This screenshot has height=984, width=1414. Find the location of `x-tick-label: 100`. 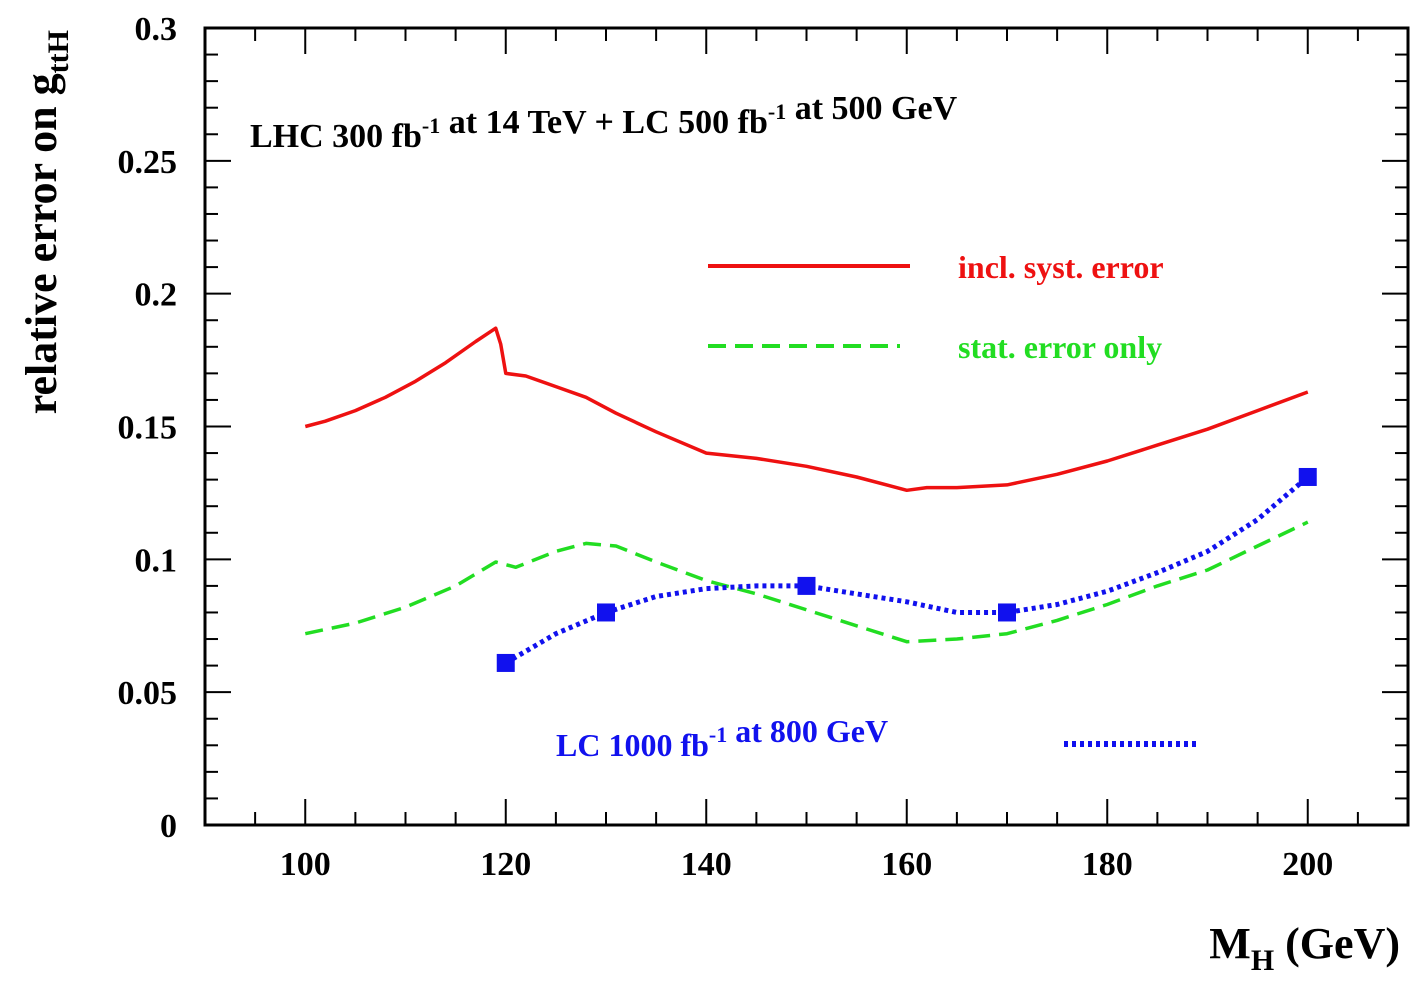

x-tick-label: 100 is located at coordinates (305, 864).